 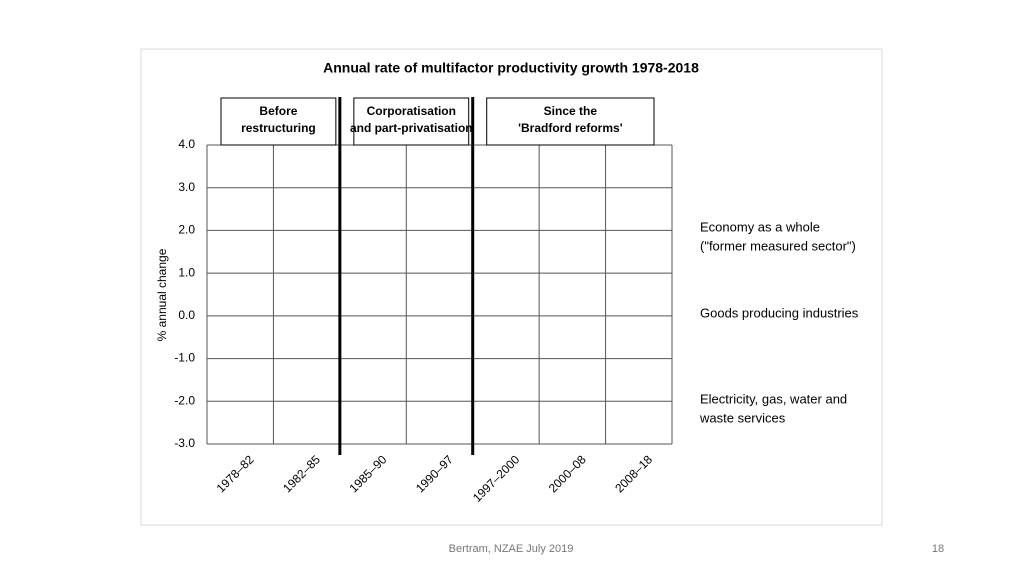 I want to click on page-number: 18, so click(x=938, y=549).